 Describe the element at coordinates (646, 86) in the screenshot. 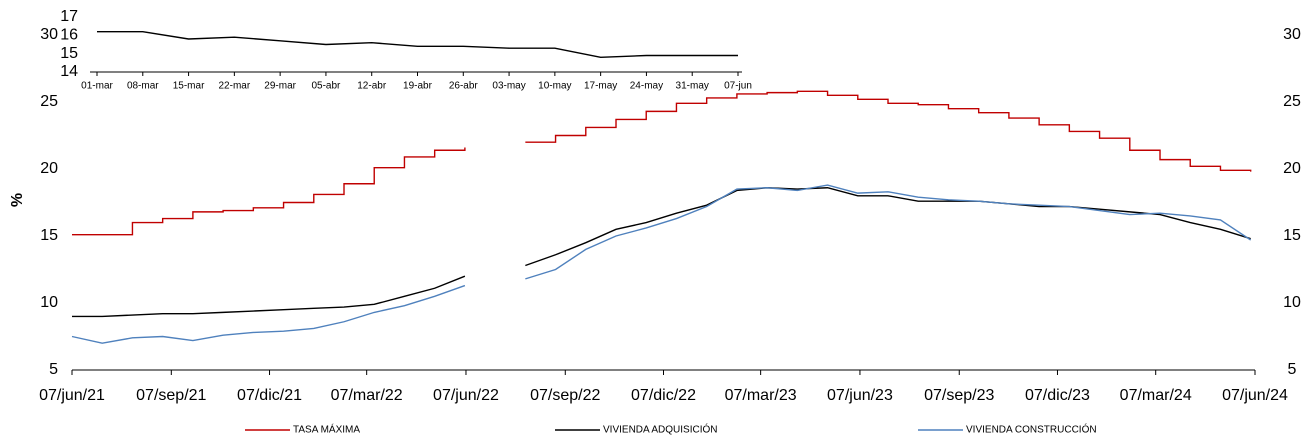

I see `inset-x-tick-label: 24-may` at that location.